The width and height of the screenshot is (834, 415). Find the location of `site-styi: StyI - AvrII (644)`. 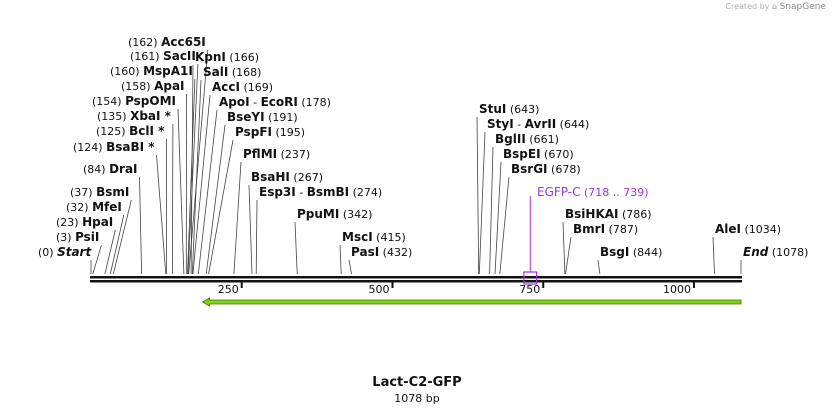

site-styi: StyI - AvrII (644) is located at coordinates (538, 124).